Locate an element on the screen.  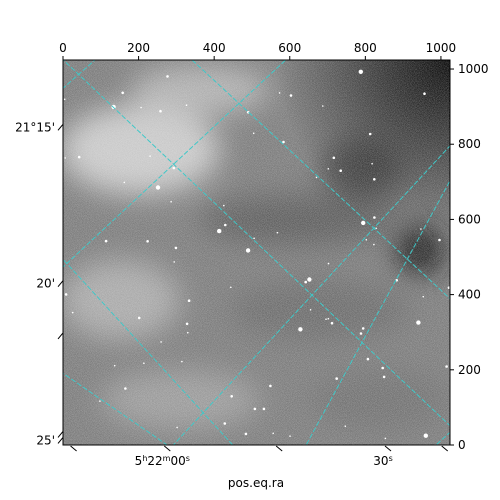
right-tick-label-1: 200 is located at coordinates (469, 370).